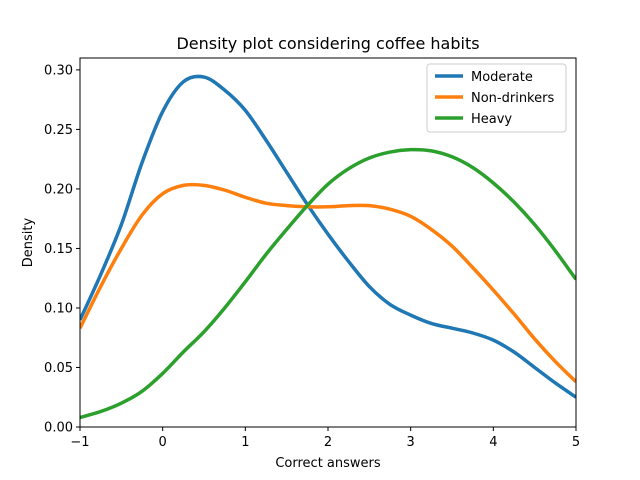  What do you see at coordinates (512, 98) in the screenshot?
I see `legend-label: Non-drinkers` at bounding box center [512, 98].